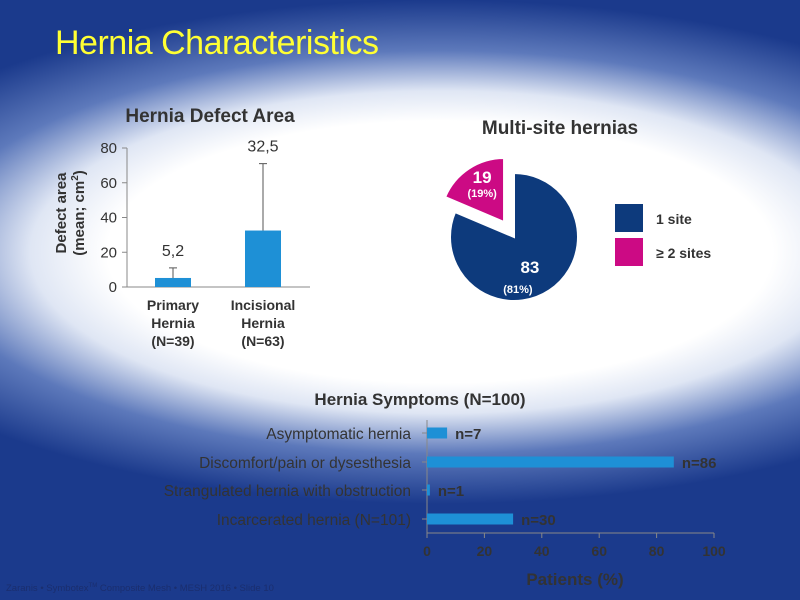  Describe the element at coordinates (173, 251) in the screenshot. I see `defect-value-label: 5,2` at that location.